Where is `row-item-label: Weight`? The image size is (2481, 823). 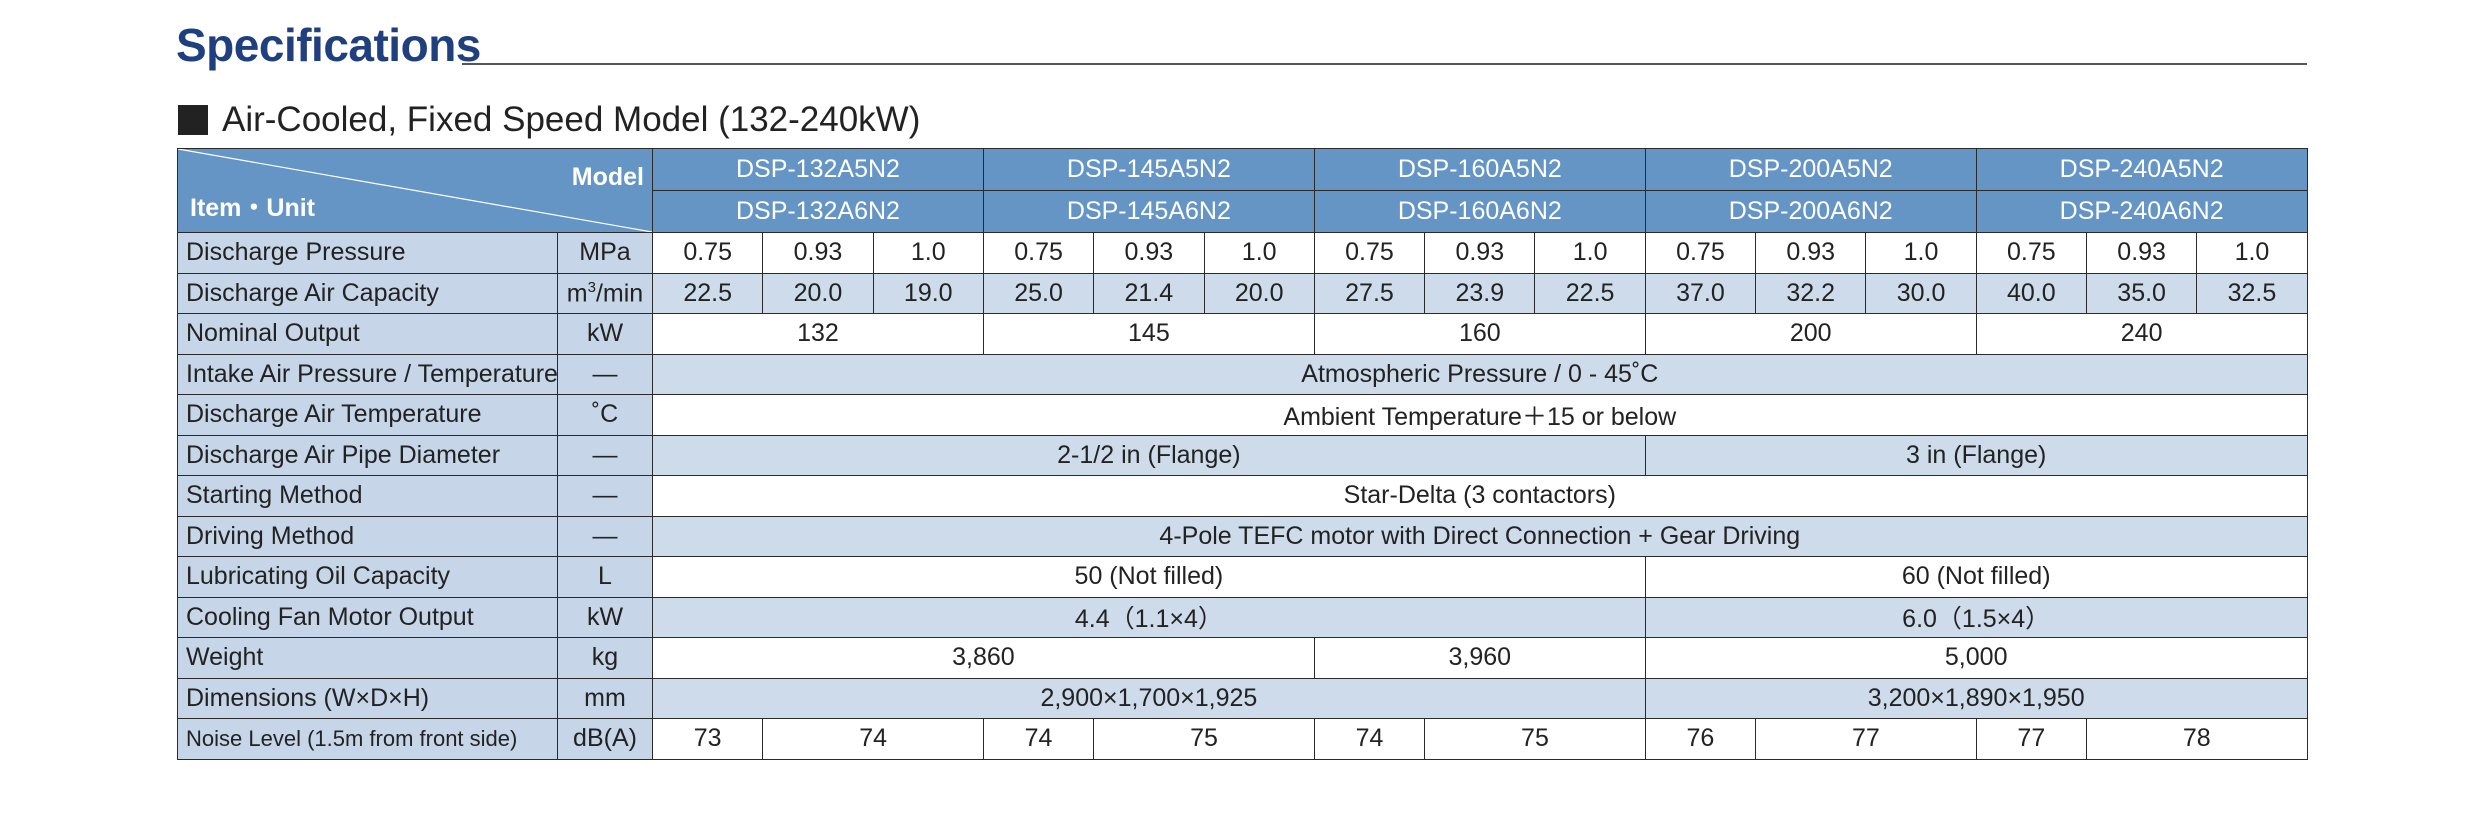
row-item-label: Weight is located at coordinates (367, 658).